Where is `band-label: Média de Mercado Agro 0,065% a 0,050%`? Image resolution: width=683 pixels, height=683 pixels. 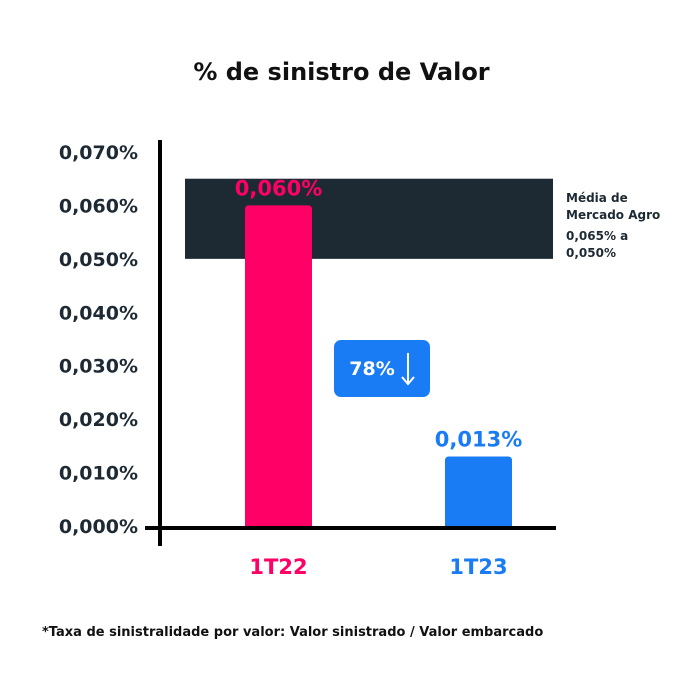
band-label: Média de Mercado Agro 0,065% a 0,050% is located at coordinates (621, 226).